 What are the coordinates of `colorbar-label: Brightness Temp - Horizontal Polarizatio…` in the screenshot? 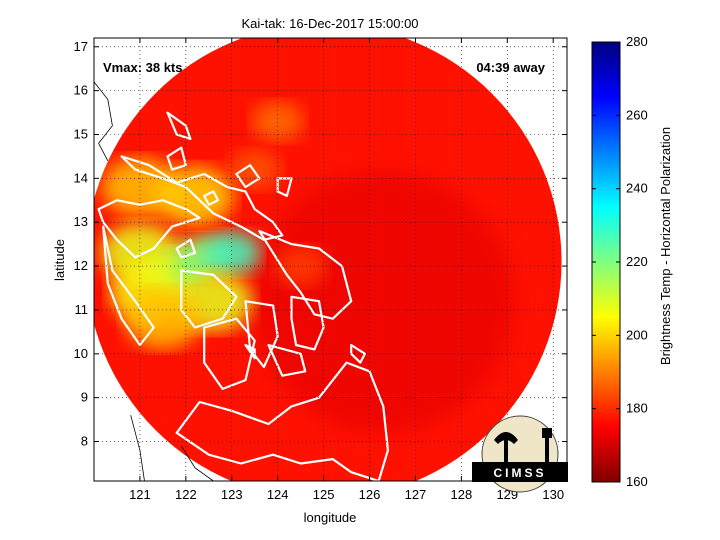 It's located at (665, 246).